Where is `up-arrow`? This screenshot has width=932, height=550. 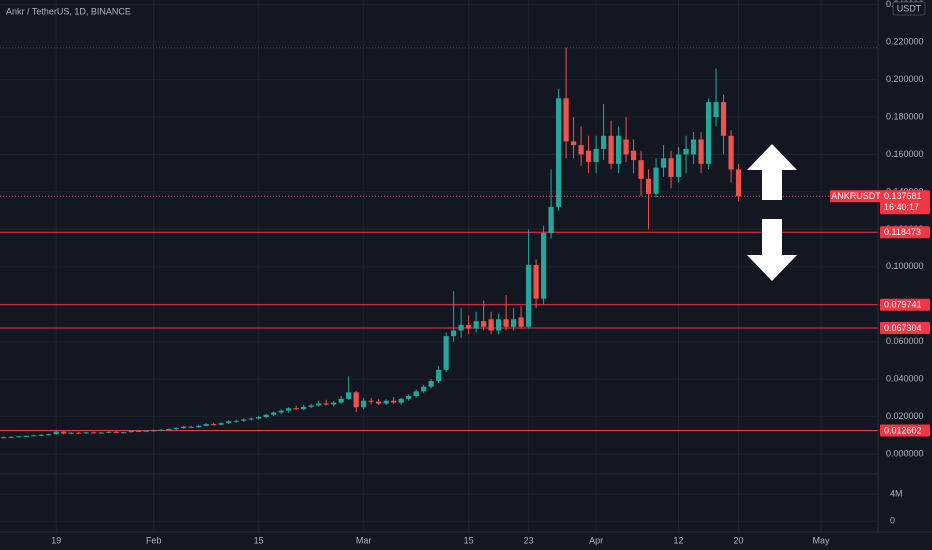 up-arrow is located at coordinates (772, 172).